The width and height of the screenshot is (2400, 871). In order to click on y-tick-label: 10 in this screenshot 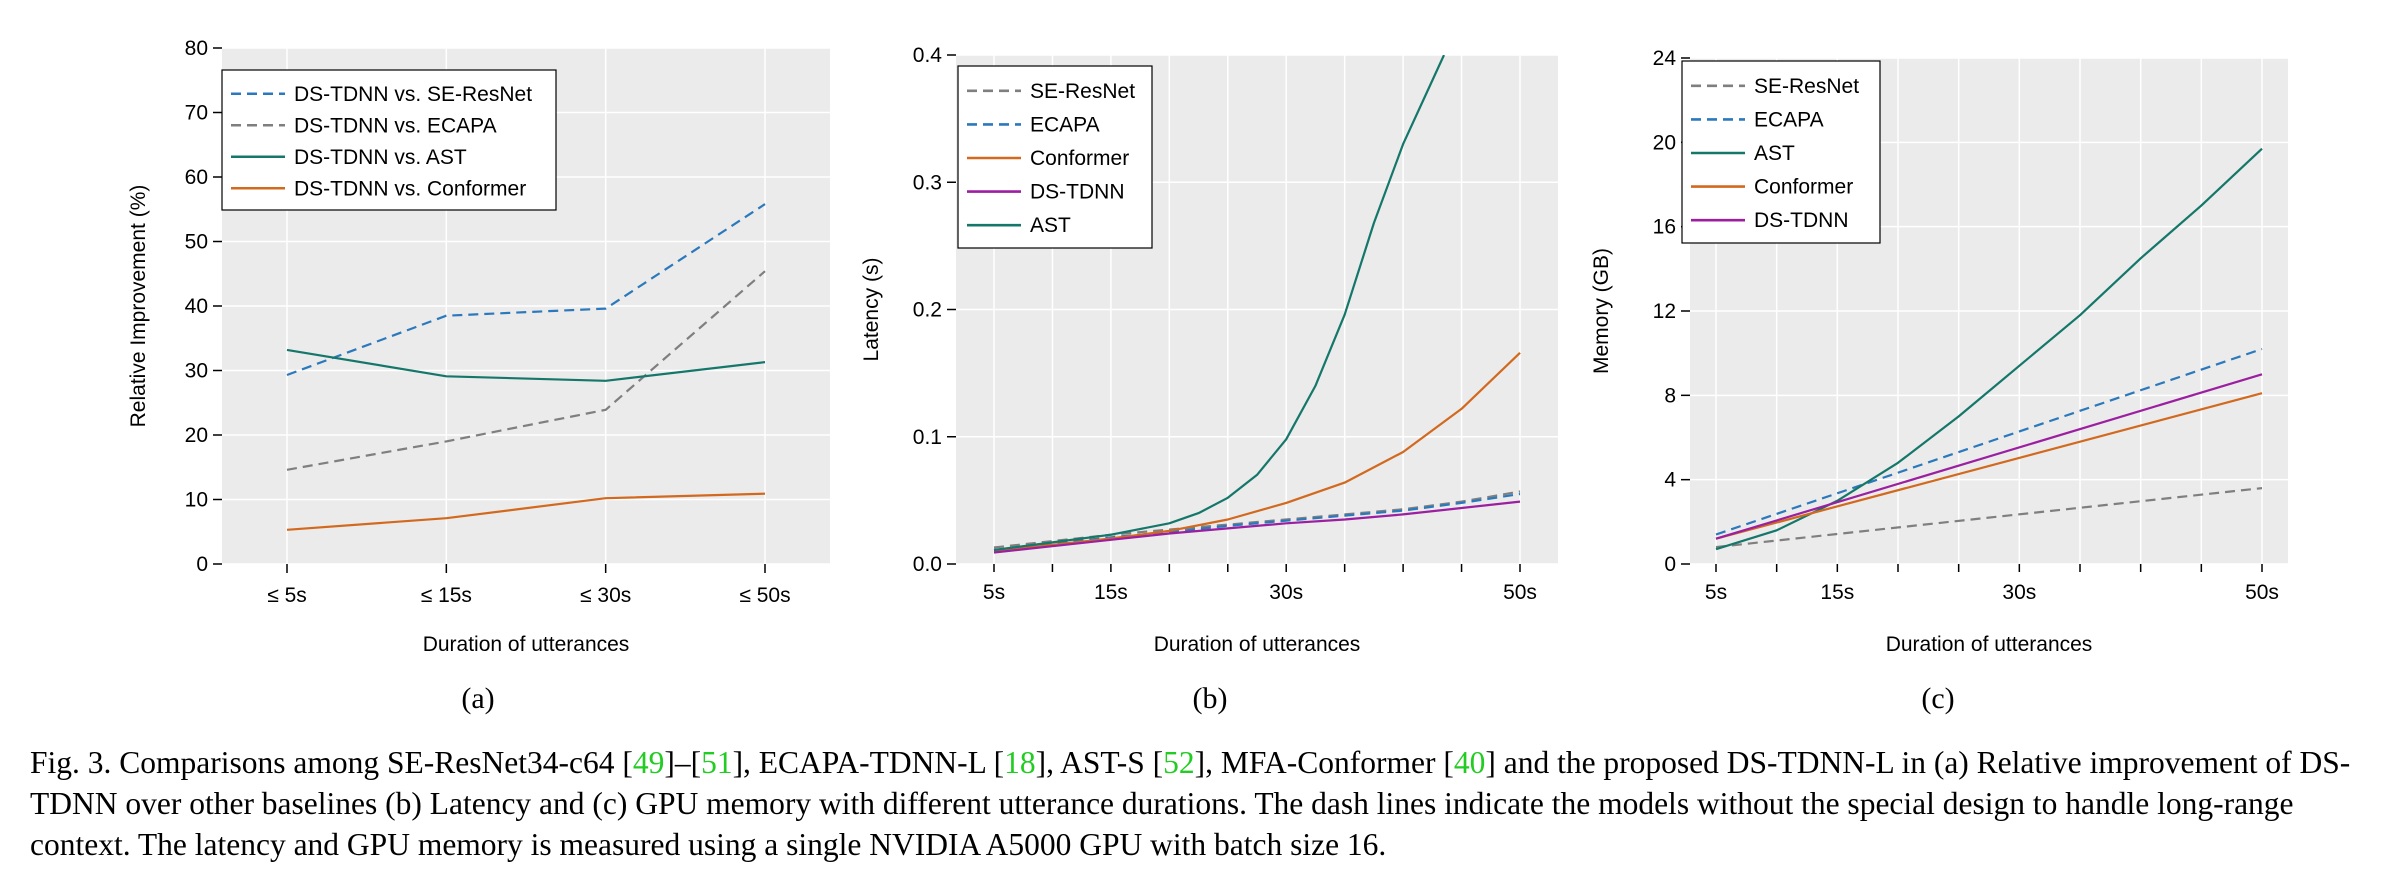, I will do `click(196, 500)`.